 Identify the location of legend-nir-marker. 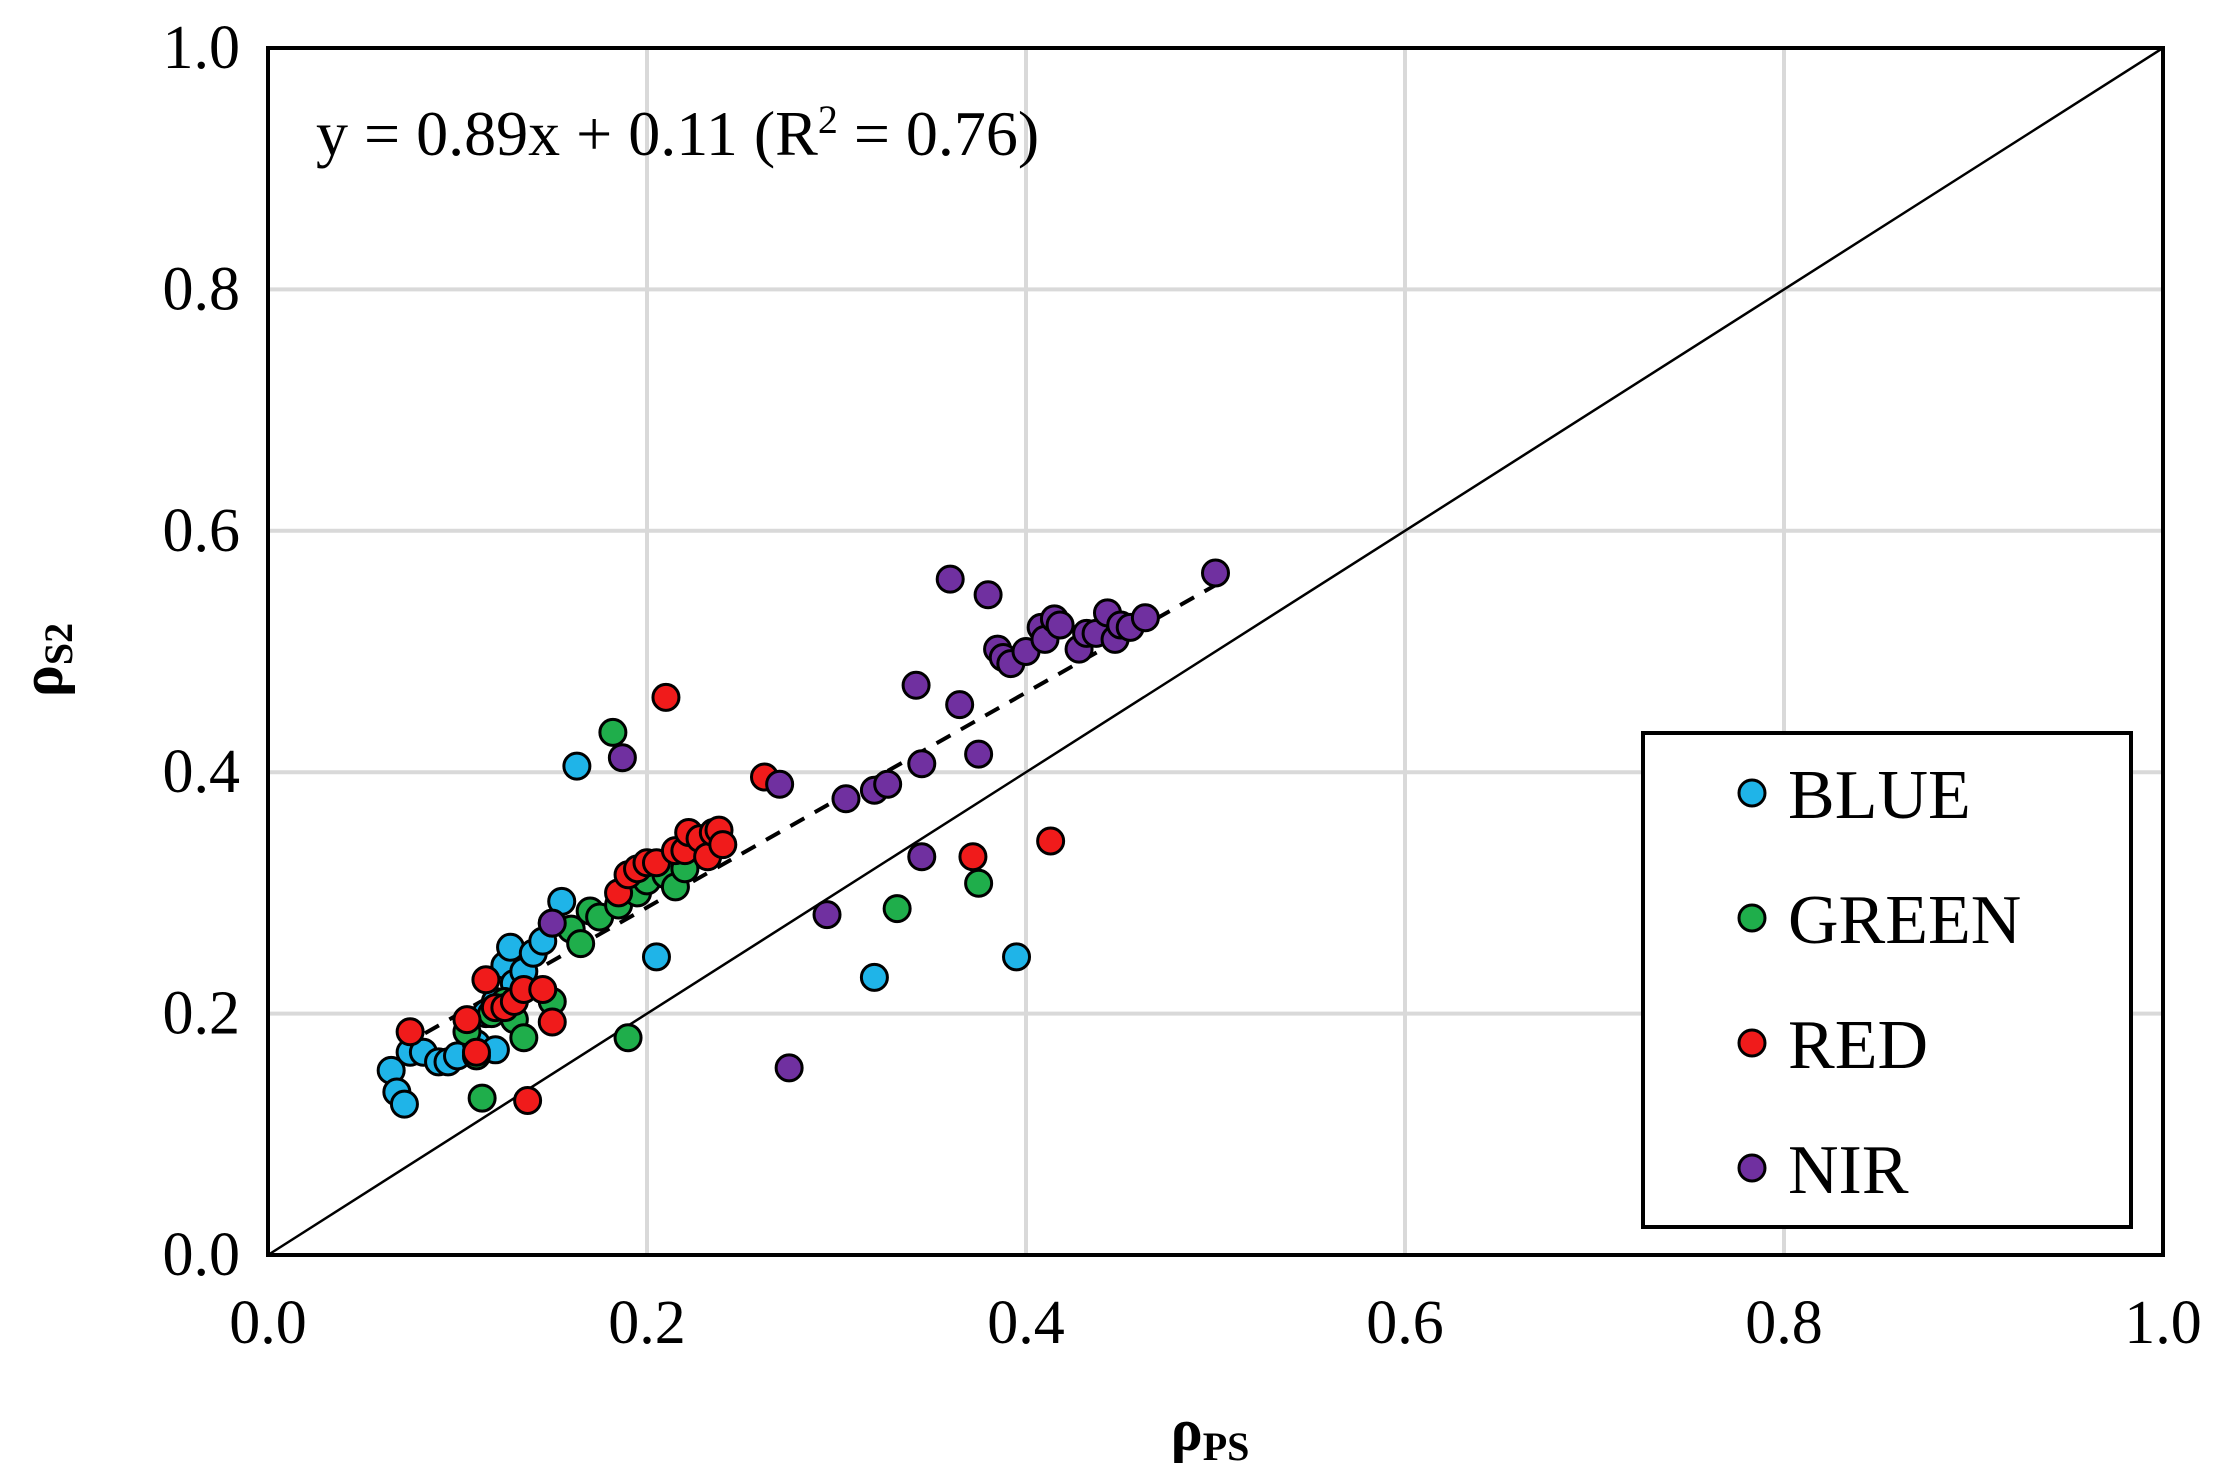
(1752, 1168).